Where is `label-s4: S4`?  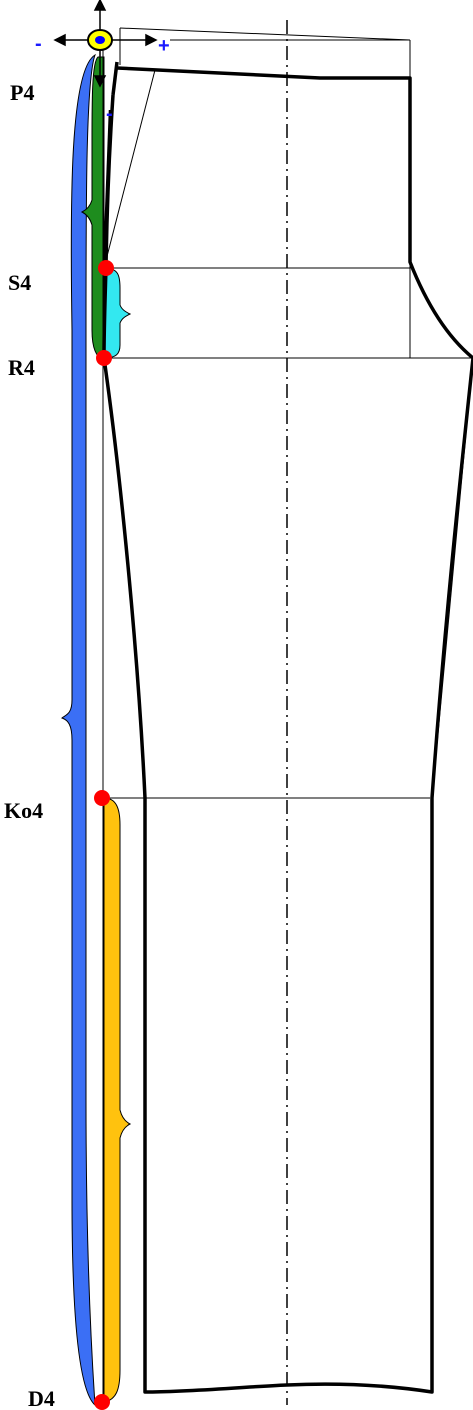 label-s4: S4 is located at coordinates (19, 282).